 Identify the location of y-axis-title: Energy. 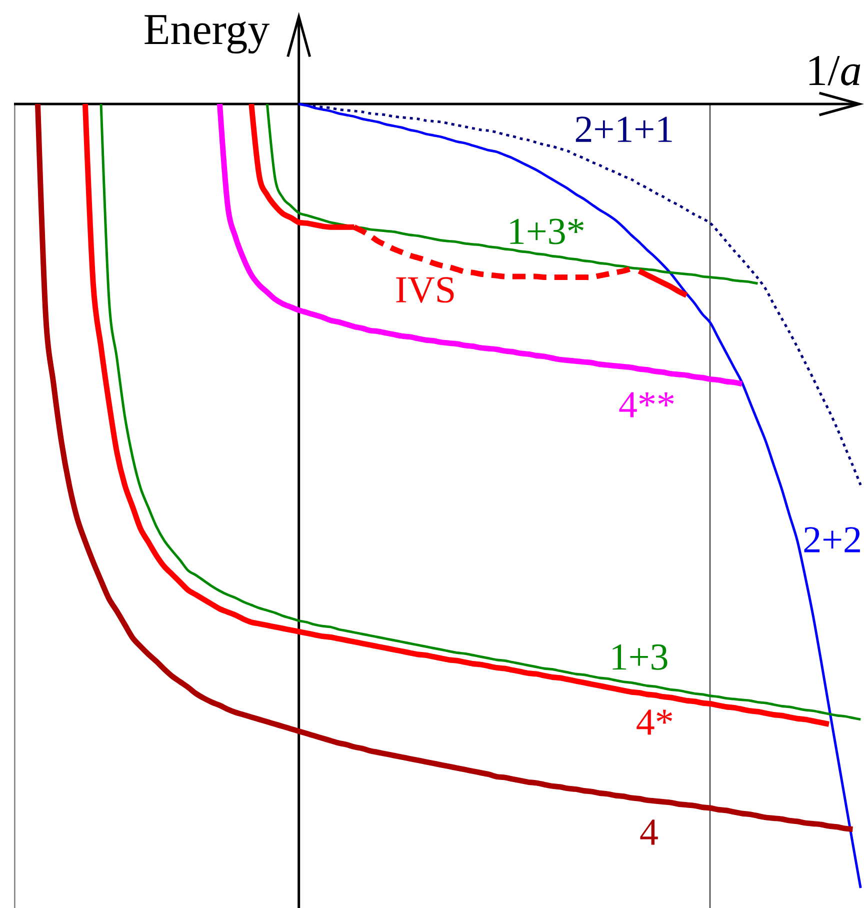
(207, 34).